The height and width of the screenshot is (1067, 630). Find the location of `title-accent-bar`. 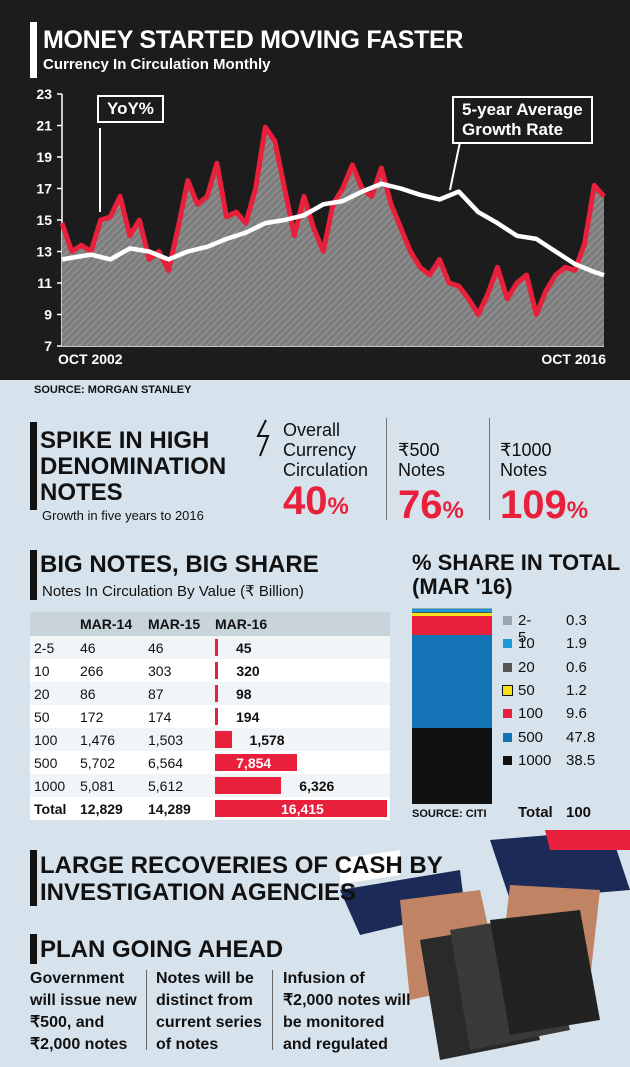

title-accent-bar is located at coordinates (33, 50).